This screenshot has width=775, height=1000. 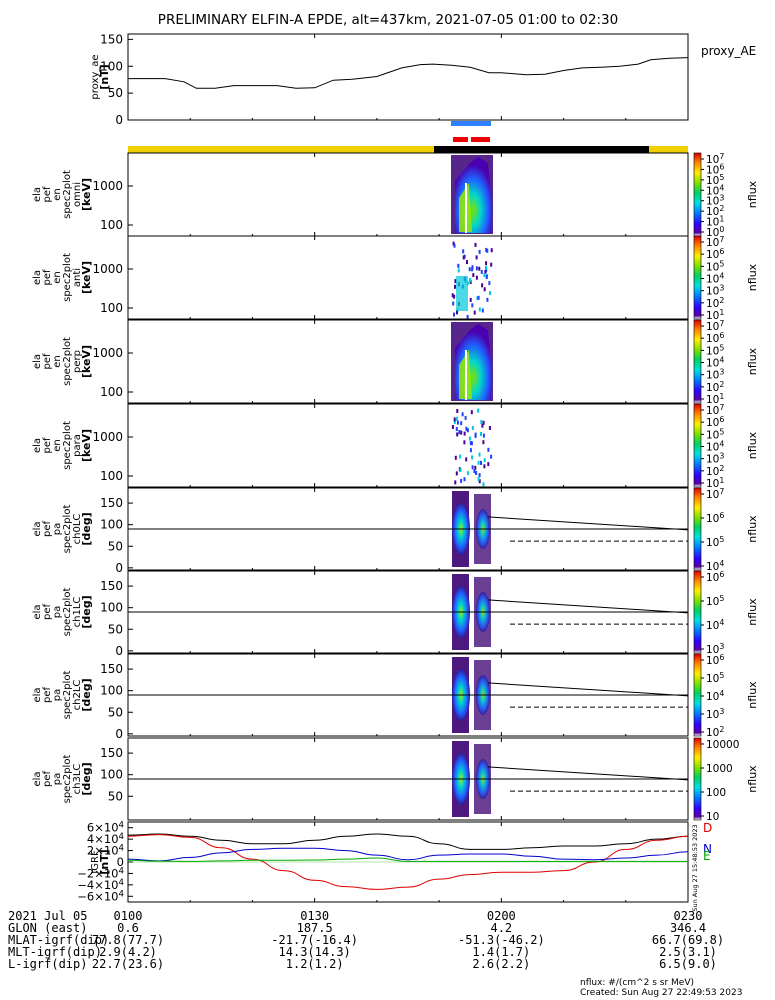 I want to click on orbit-value: 187.5, so click(x=314, y=928).